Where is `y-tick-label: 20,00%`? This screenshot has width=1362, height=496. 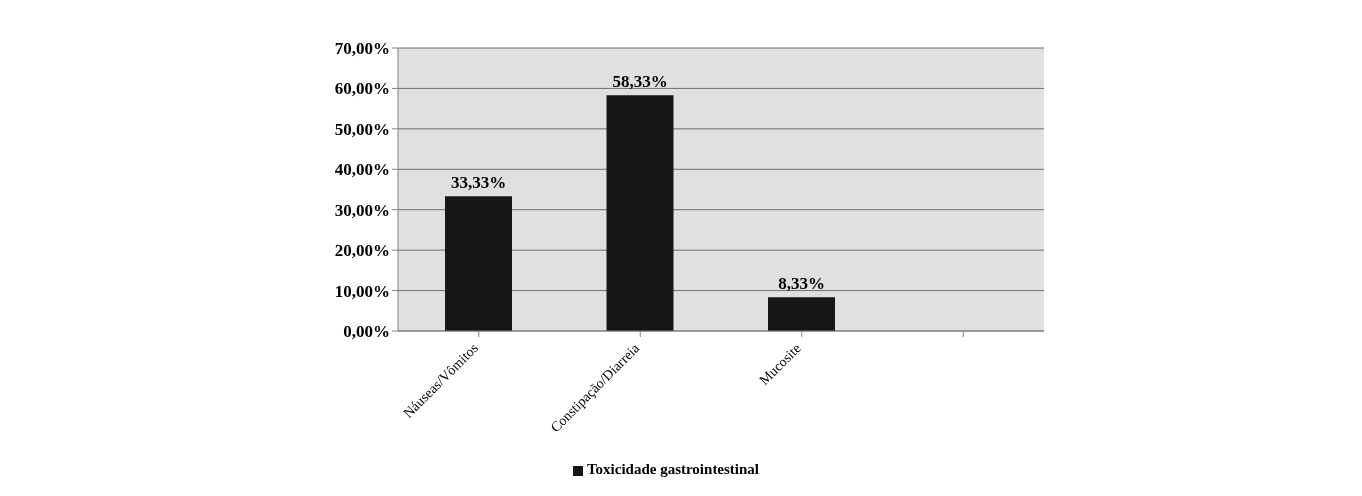
y-tick-label: 20,00% is located at coordinates (362, 251).